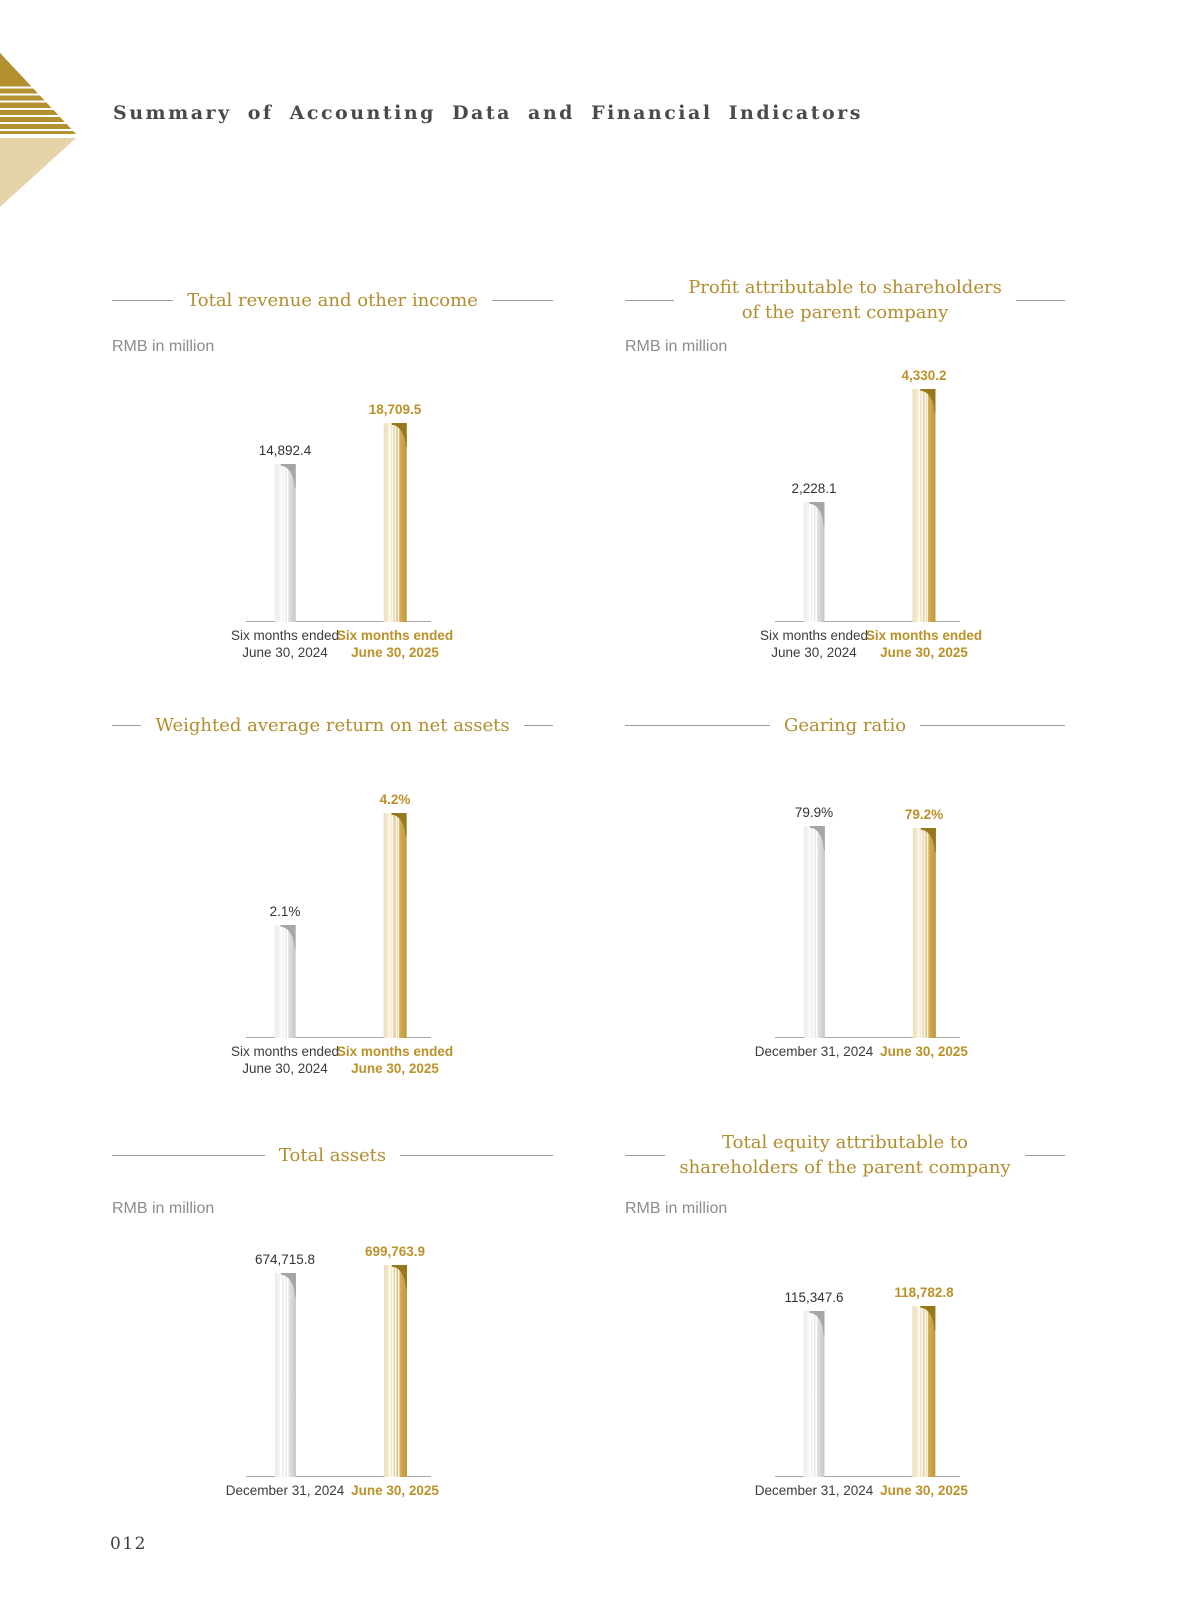  What do you see at coordinates (814, 488) in the screenshot?
I see `value-label-prior: 2,228.1` at bounding box center [814, 488].